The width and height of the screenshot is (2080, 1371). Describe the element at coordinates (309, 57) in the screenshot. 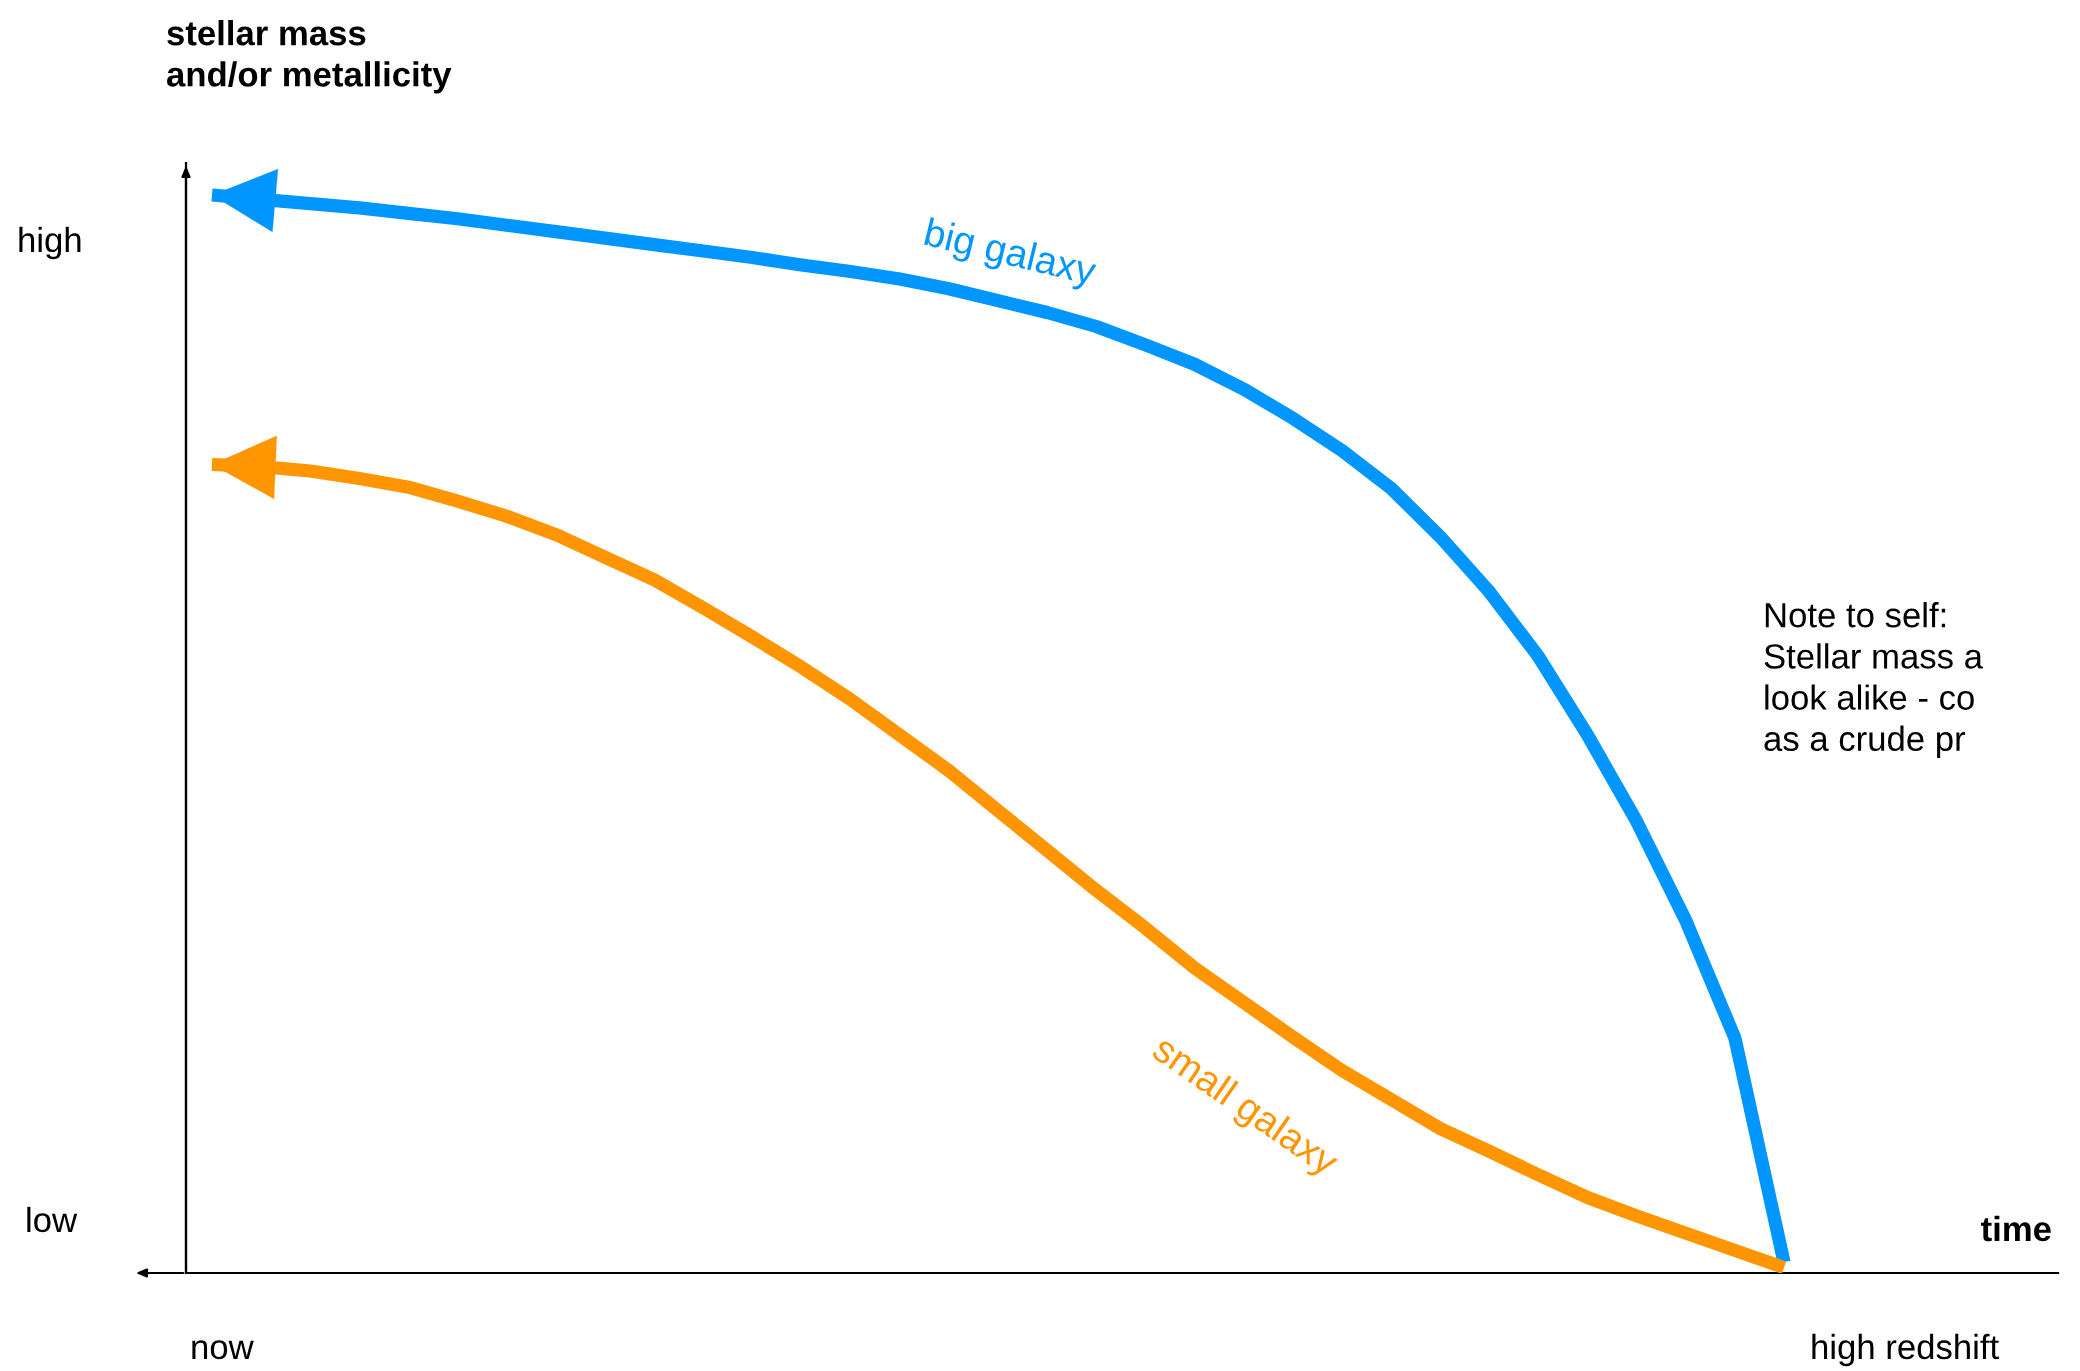

I see `y-axis-title: stellar mass and/or metallicity` at that location.